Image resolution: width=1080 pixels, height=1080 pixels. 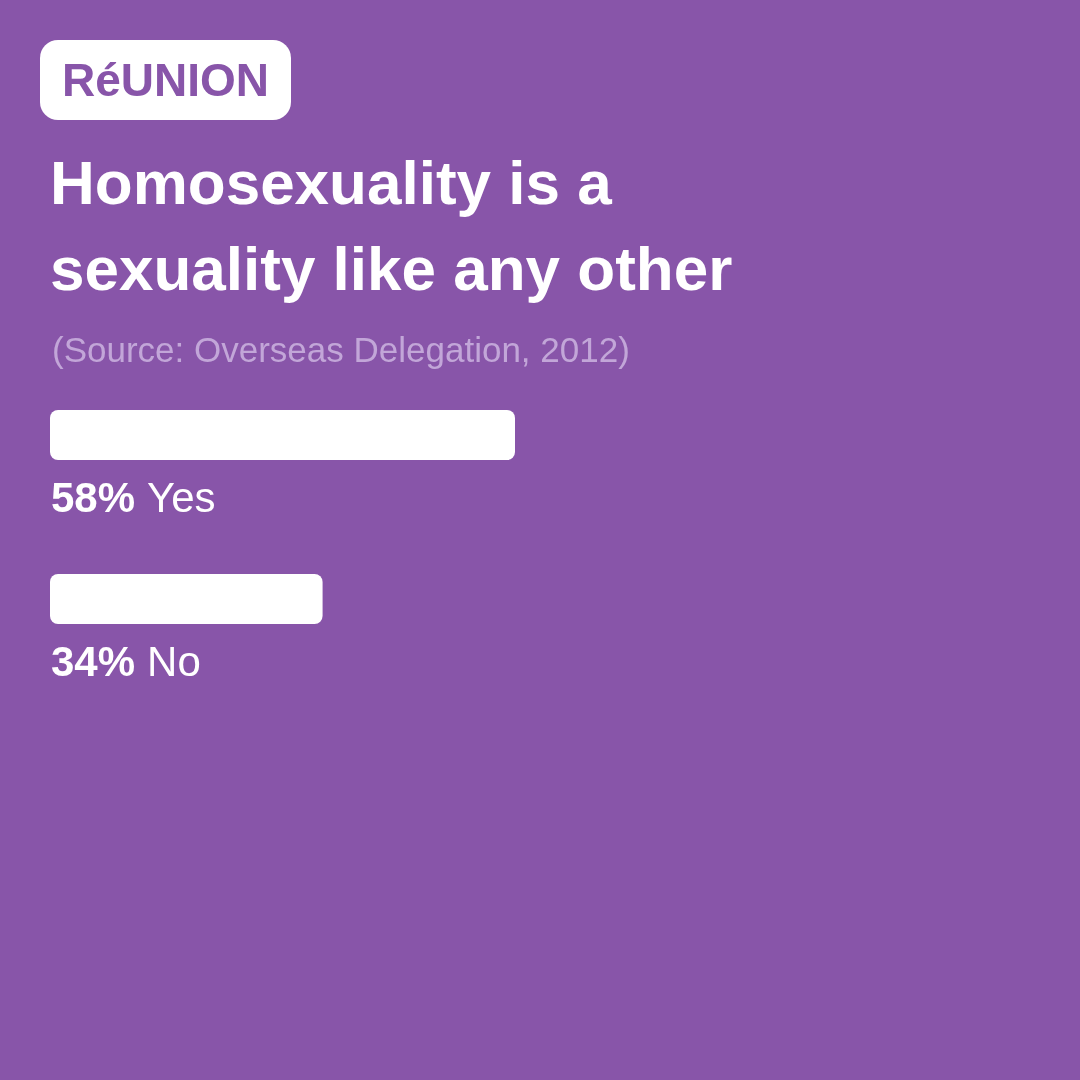 What do you see at coordinates (93, 497) in the screenshot?
I see `data-label: 58%` at bounding box center [93, 497].